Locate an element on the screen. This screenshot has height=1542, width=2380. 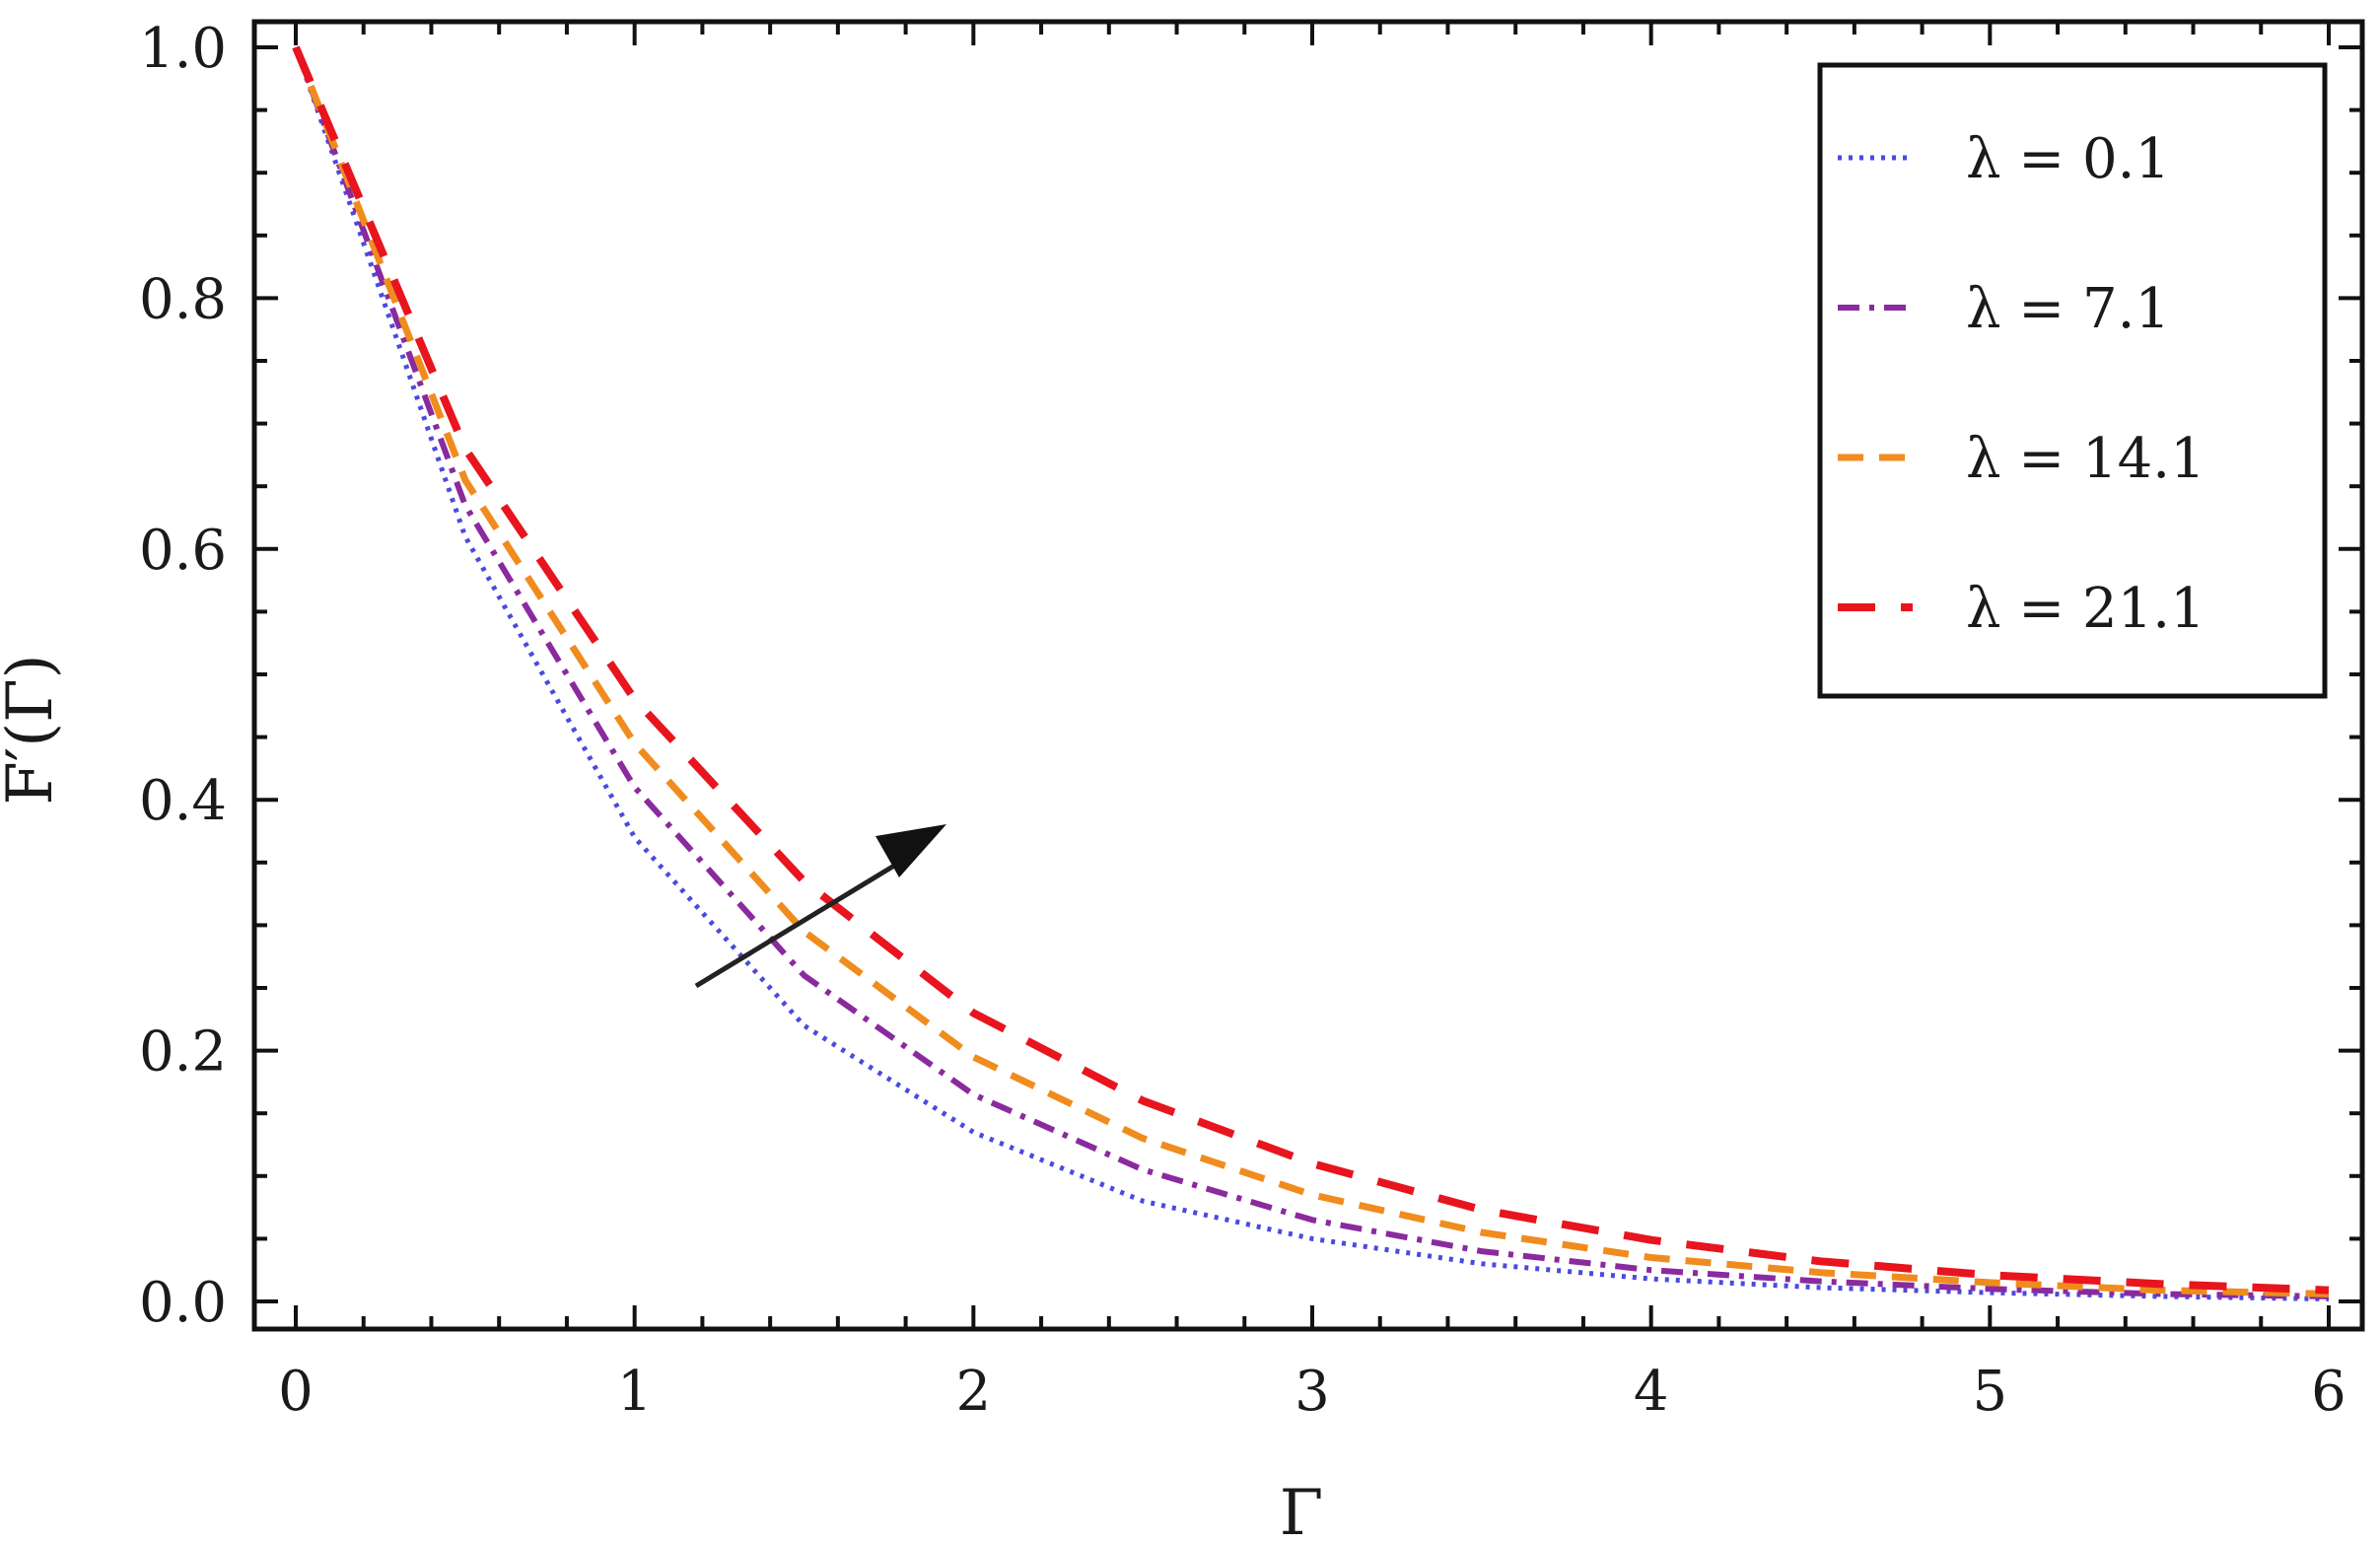
legend-label: λ = 21.1 is located at coordinates (2085, 609).